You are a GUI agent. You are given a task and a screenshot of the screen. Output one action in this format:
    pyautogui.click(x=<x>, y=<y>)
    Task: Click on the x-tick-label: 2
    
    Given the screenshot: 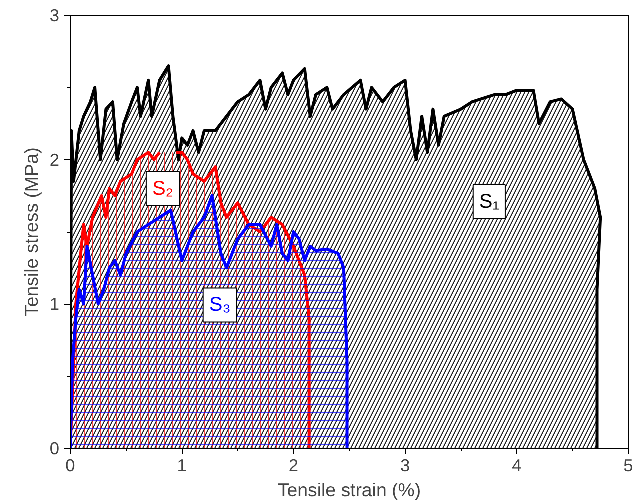 What is the action you would take?
    pyautogui.click(x=293, y=466)
    